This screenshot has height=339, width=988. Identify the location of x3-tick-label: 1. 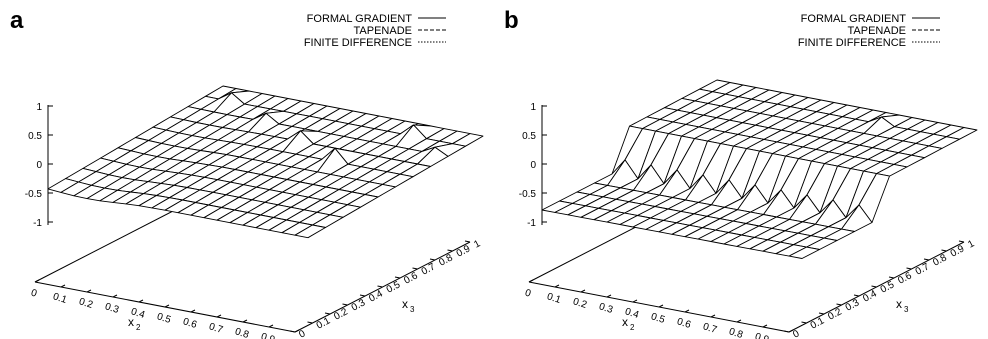
(477, 244).